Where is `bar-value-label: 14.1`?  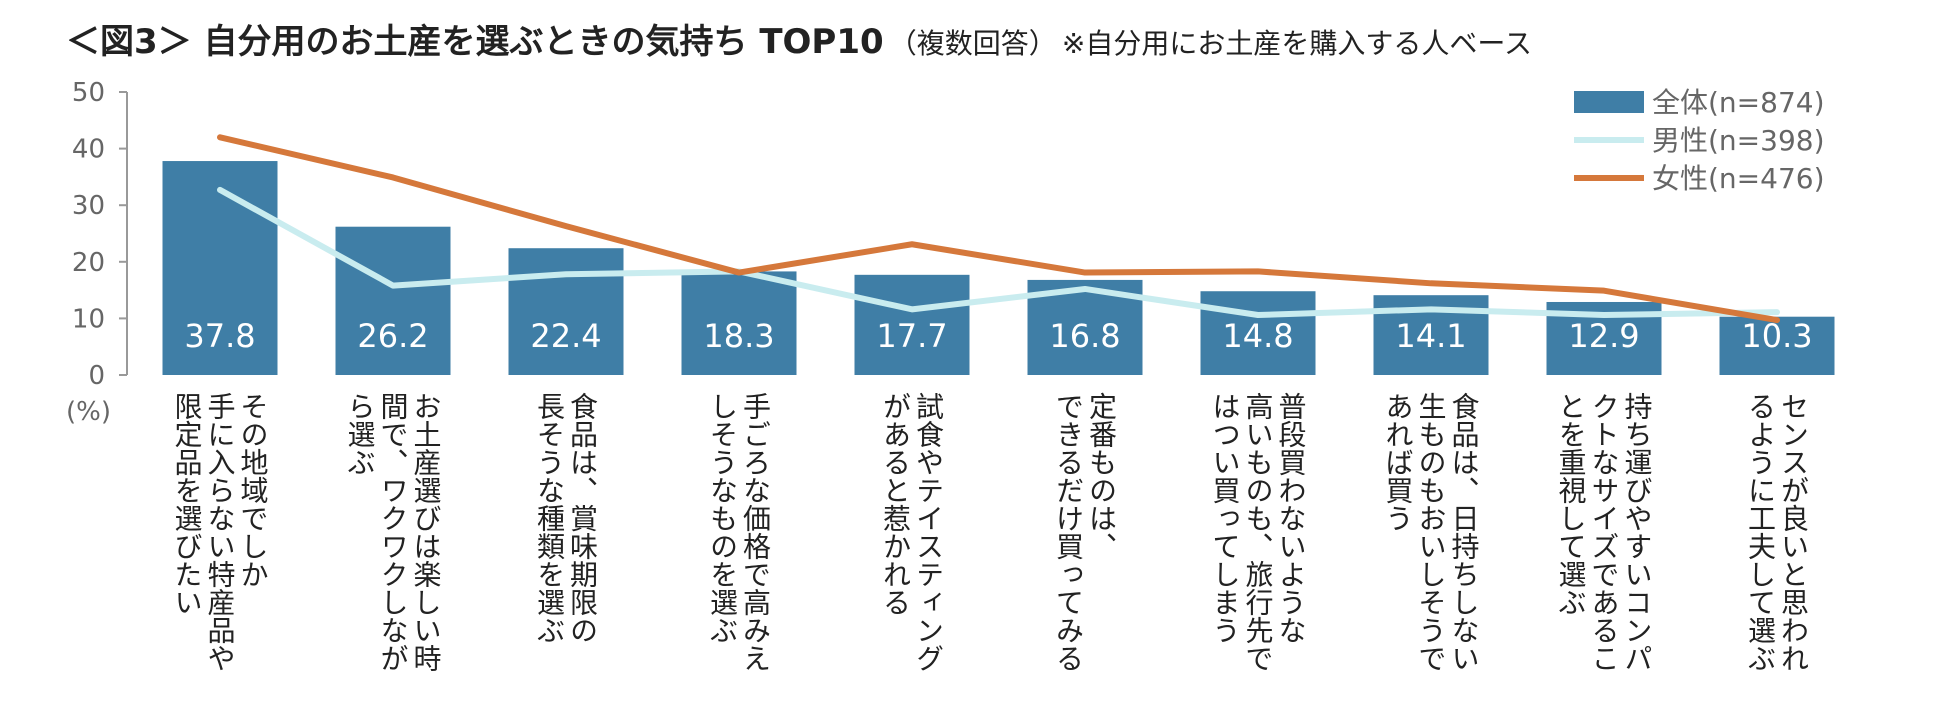 bar-value-label: 14.1 is located at coordinates (1430, 336).